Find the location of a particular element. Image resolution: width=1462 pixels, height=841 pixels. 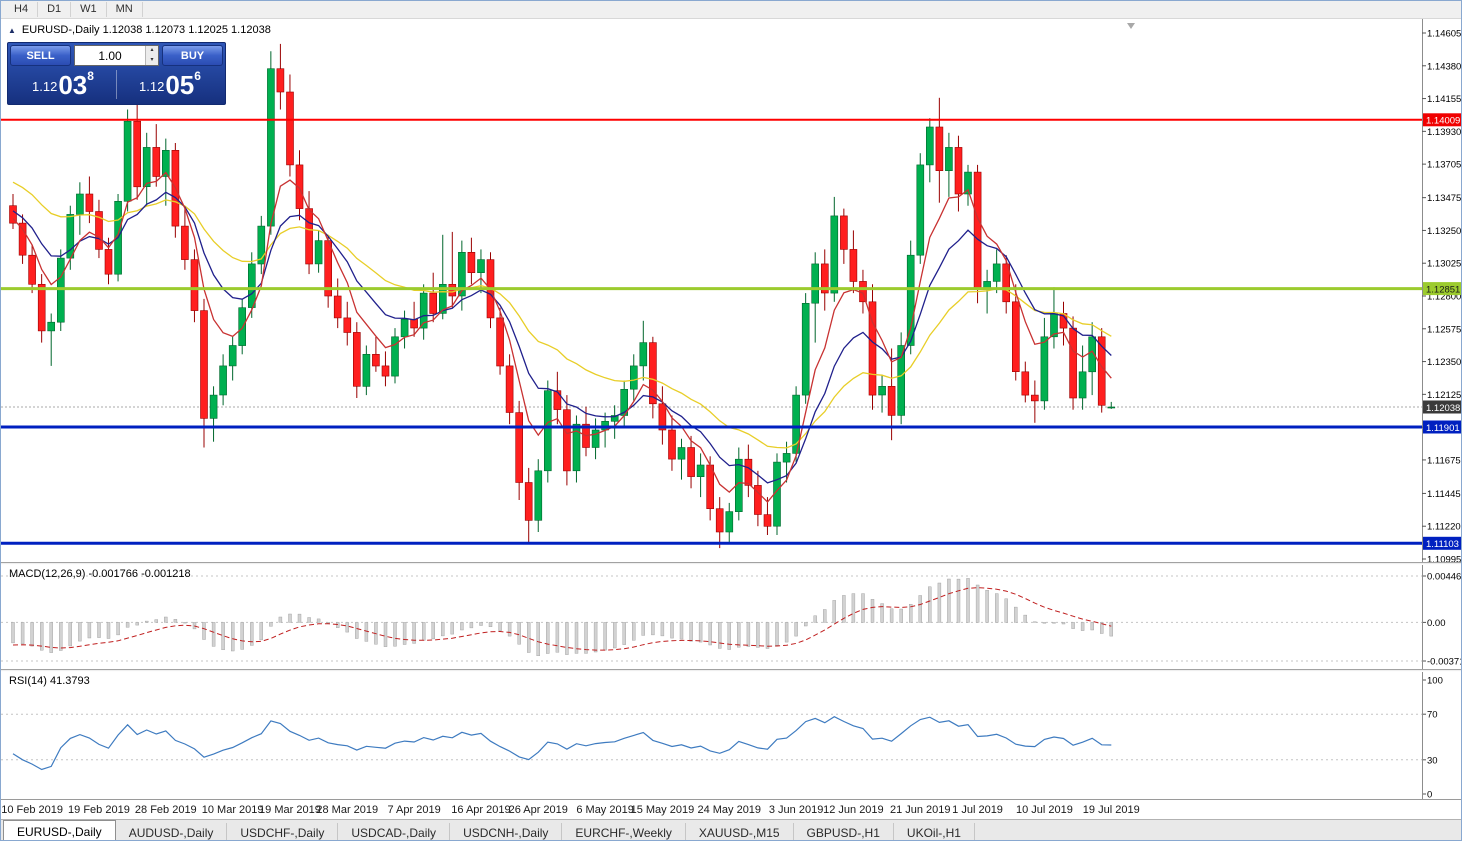

price-tick-label: 1.12575 is located at coordinates (1444, 329).